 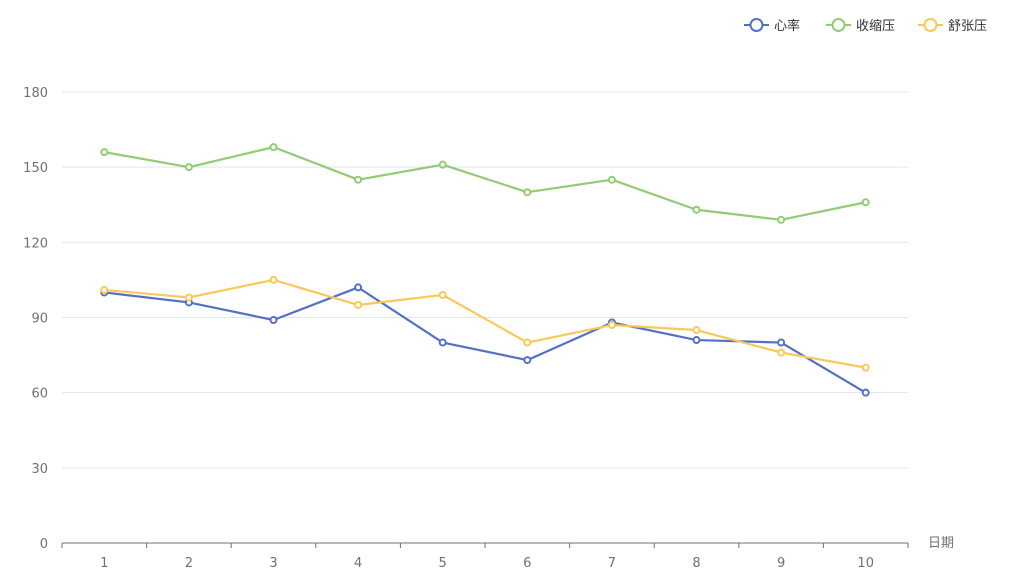 I want to click on legend-item: 收缩压, so click(x=860, y=26).